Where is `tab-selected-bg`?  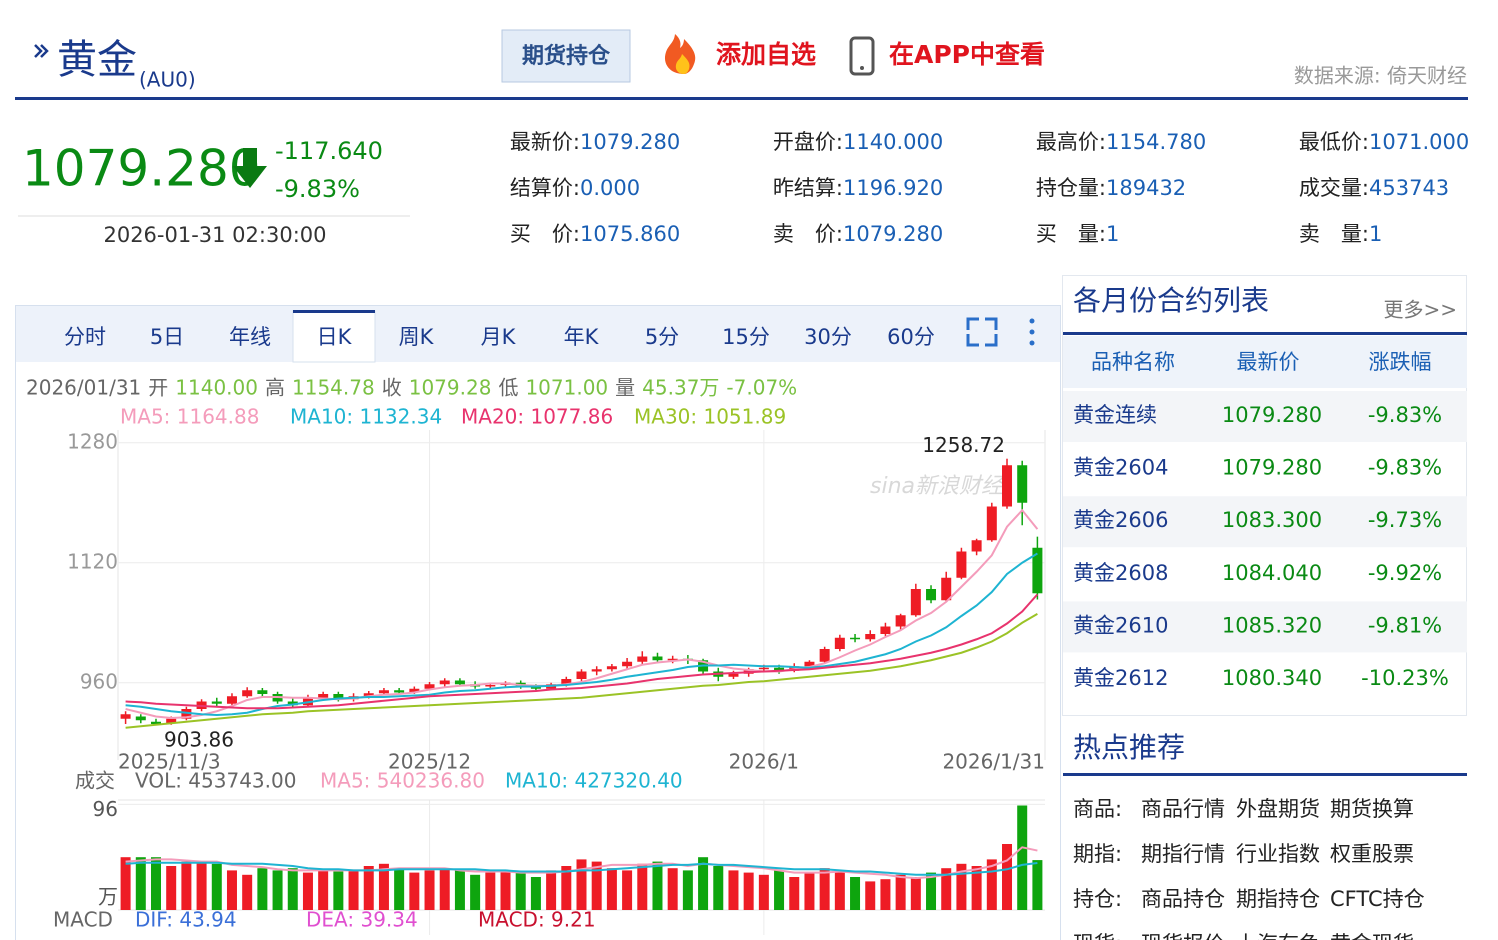
tab-selected-bg is located at coordinates (334, 336).